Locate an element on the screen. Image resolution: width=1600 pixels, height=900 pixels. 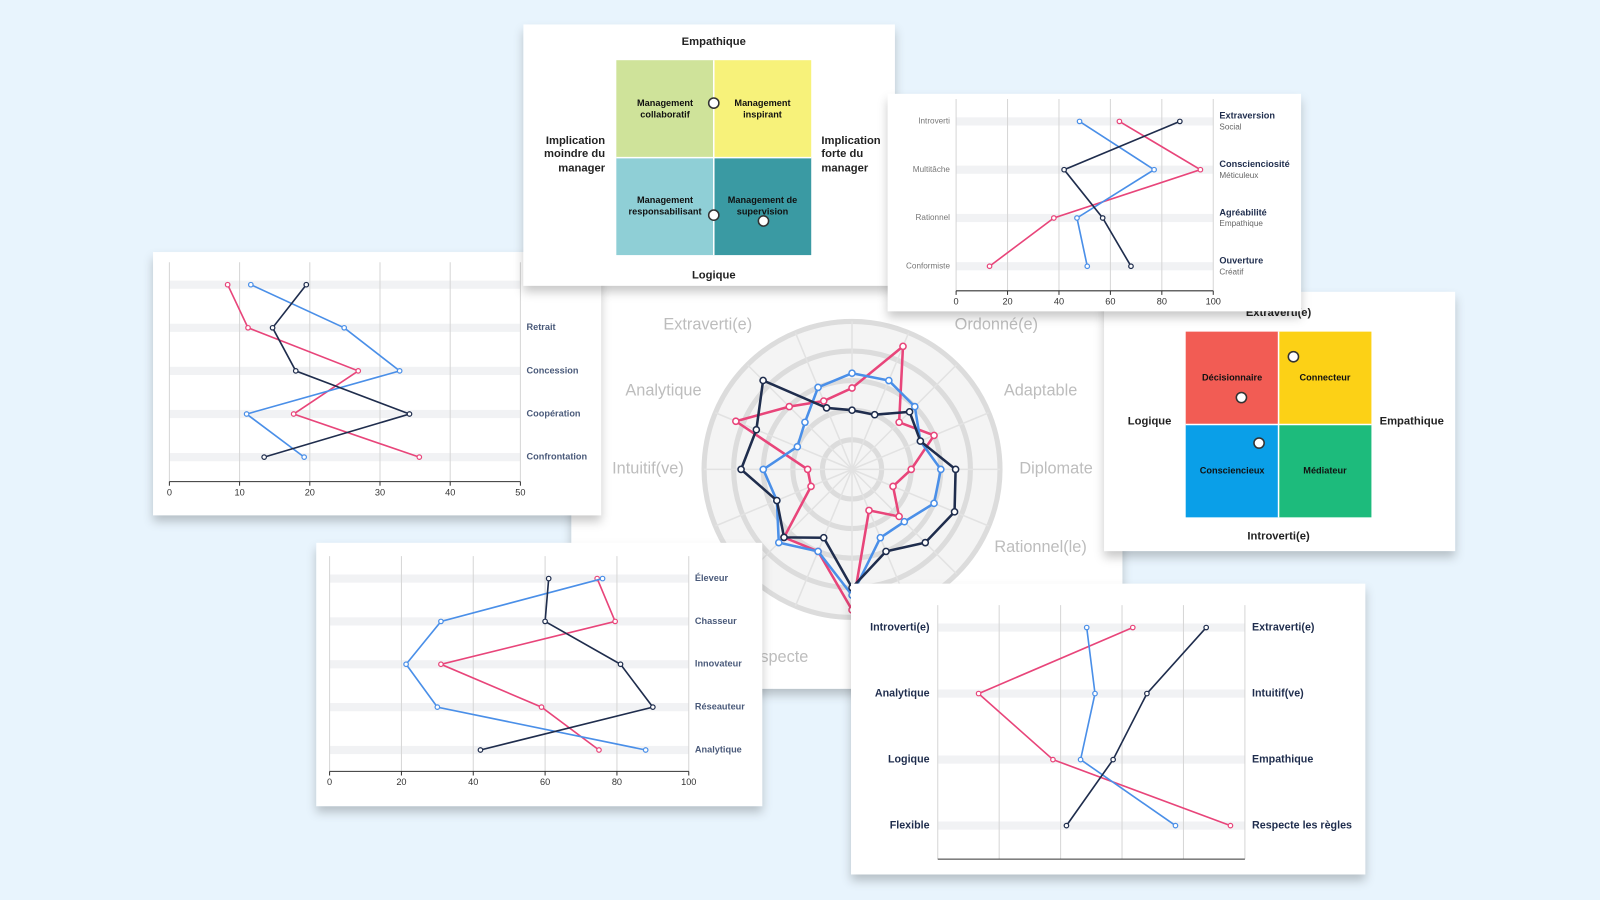
quadrant-label: Connecteur is located at coordinates (1325, 377).